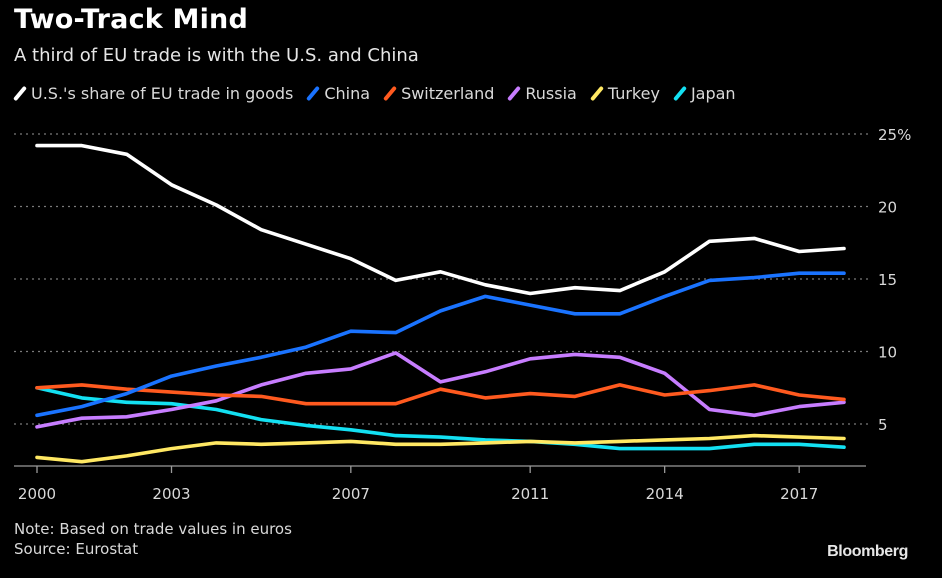 This screenshot has width=942, height=578. I want to click on y-axis-ticks: 5 10 15 20 25%, so click(894, 280).